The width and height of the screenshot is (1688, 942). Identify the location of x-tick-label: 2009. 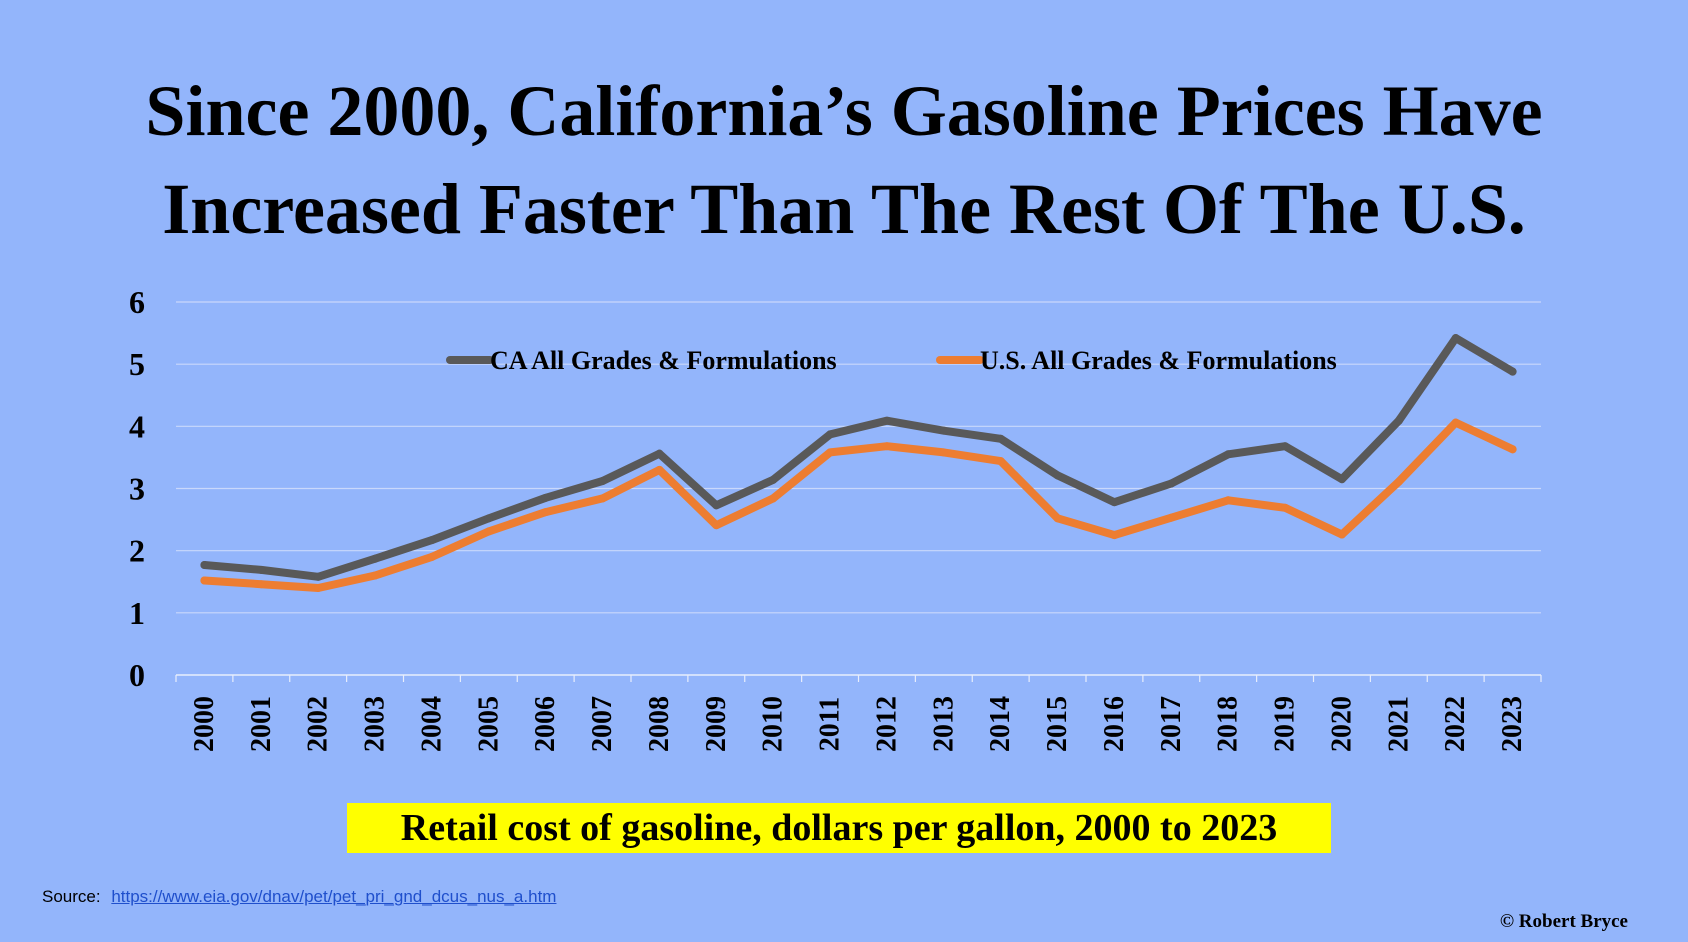
(716, 724).